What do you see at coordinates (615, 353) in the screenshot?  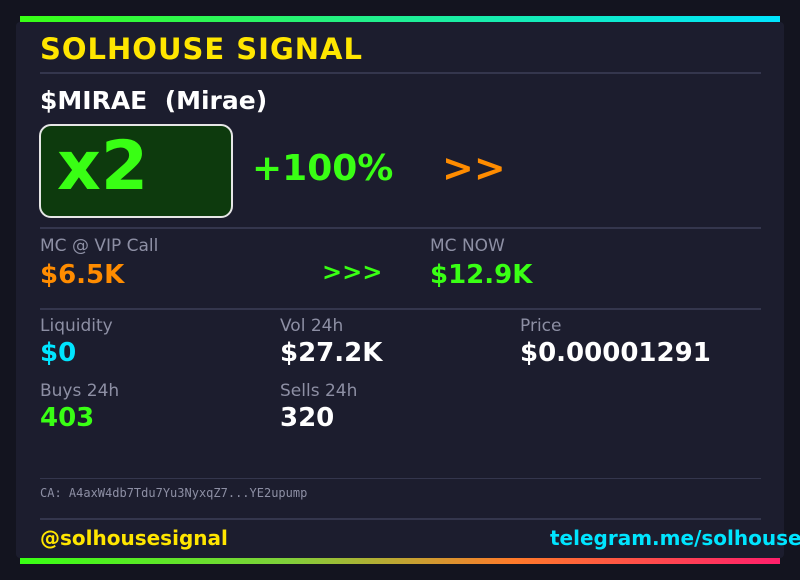 I see `price-value: $0.00001291` at bounding box center [615, 353].